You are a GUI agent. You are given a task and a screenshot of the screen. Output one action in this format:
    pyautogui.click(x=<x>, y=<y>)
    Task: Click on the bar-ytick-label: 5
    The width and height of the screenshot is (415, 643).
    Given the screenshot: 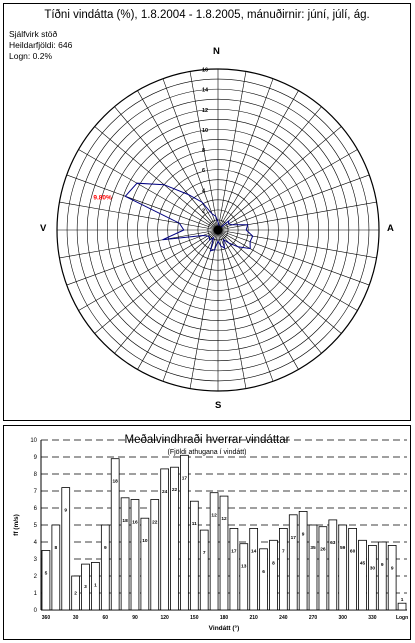 What is the action you would take?
    pyautogui.click(x=36, y=526)
    